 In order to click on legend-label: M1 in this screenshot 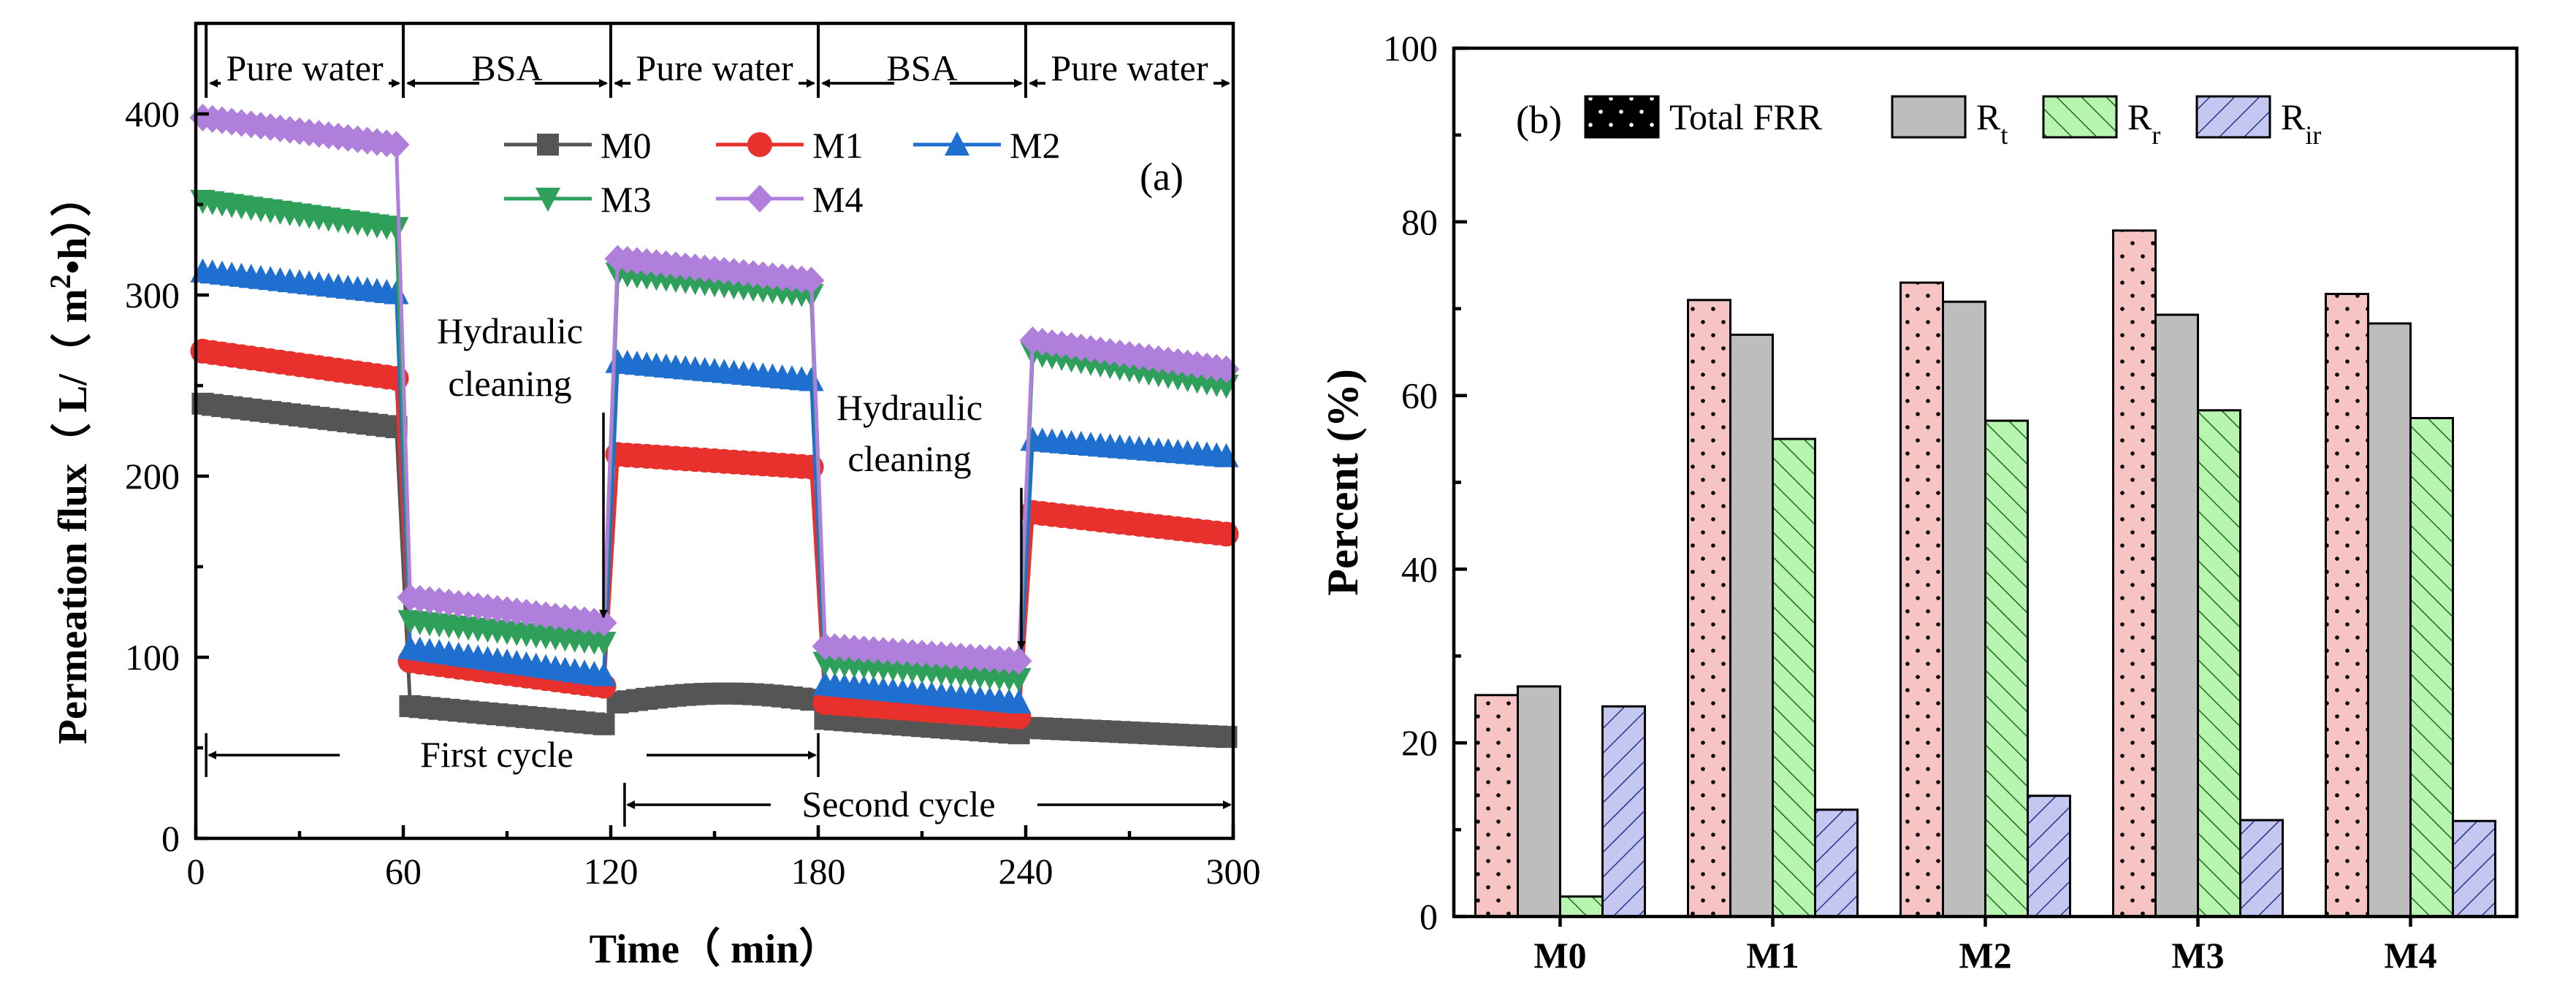, I will do `click(838, 145)`.